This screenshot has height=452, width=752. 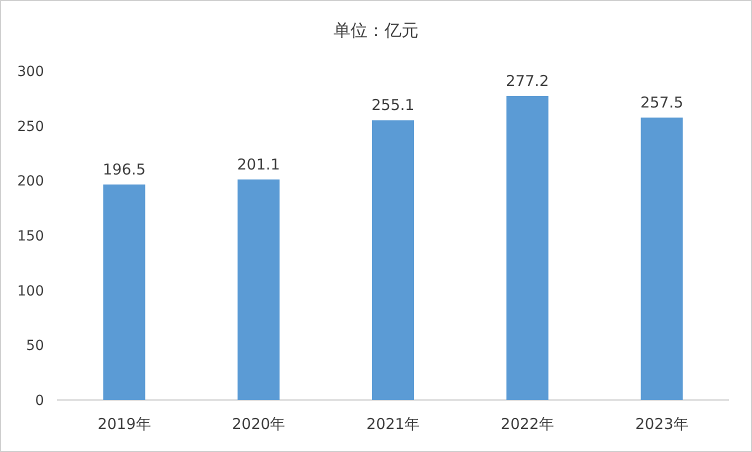 What do you see at coordinates (376, 31) in the screenshot?
I see `chart-title: 单位：亿元` at bounding box center [376, 31].